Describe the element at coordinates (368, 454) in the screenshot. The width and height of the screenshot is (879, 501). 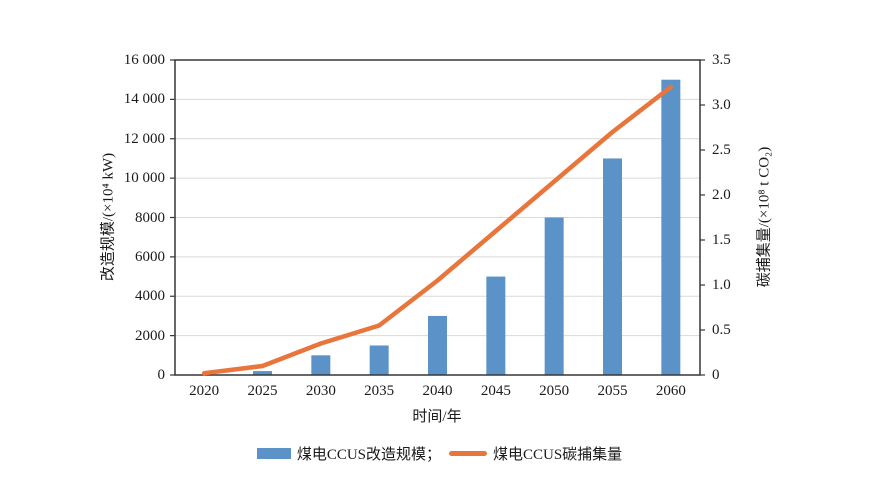
I see `bar-series-label: 煤电CCUS改造规模；` at that location.